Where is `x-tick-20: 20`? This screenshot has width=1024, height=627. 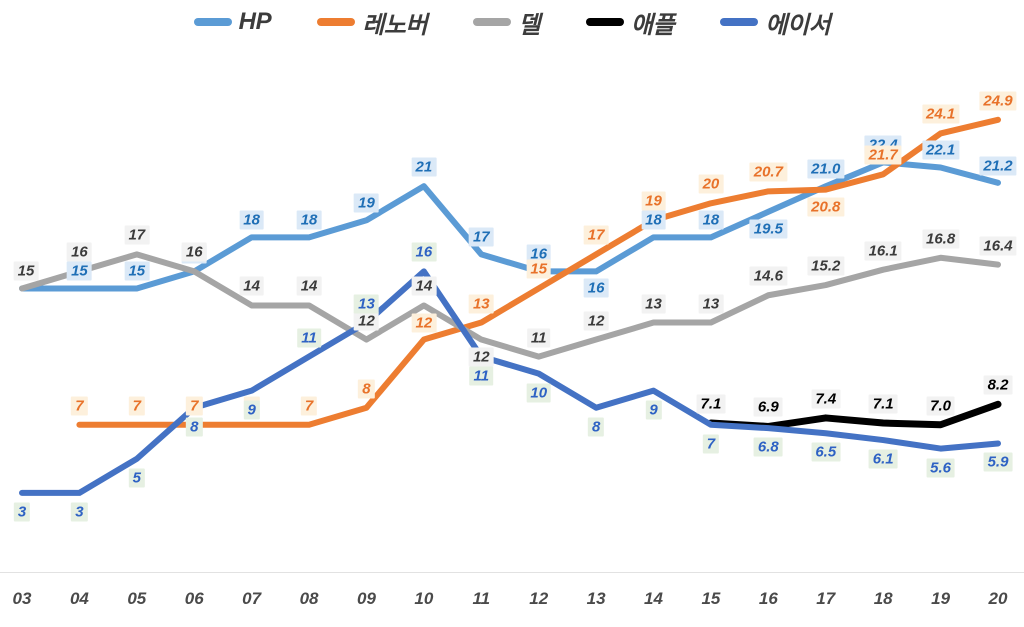 x-tick-20: 20 is located at coordinates (998, 598).